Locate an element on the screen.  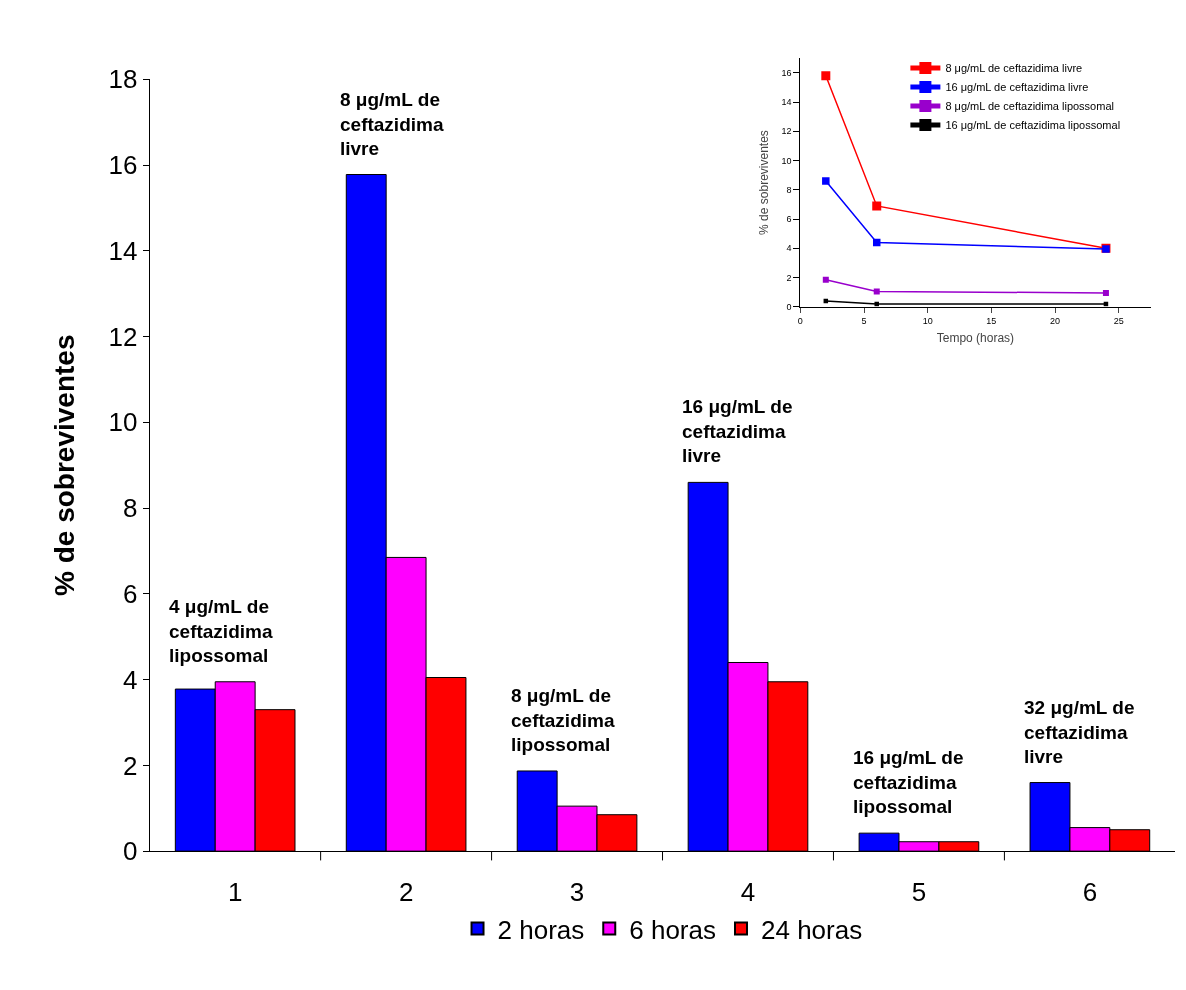
annotation: 16 μg/mL de ceftazidima livre is located at coordinates (737, 431).